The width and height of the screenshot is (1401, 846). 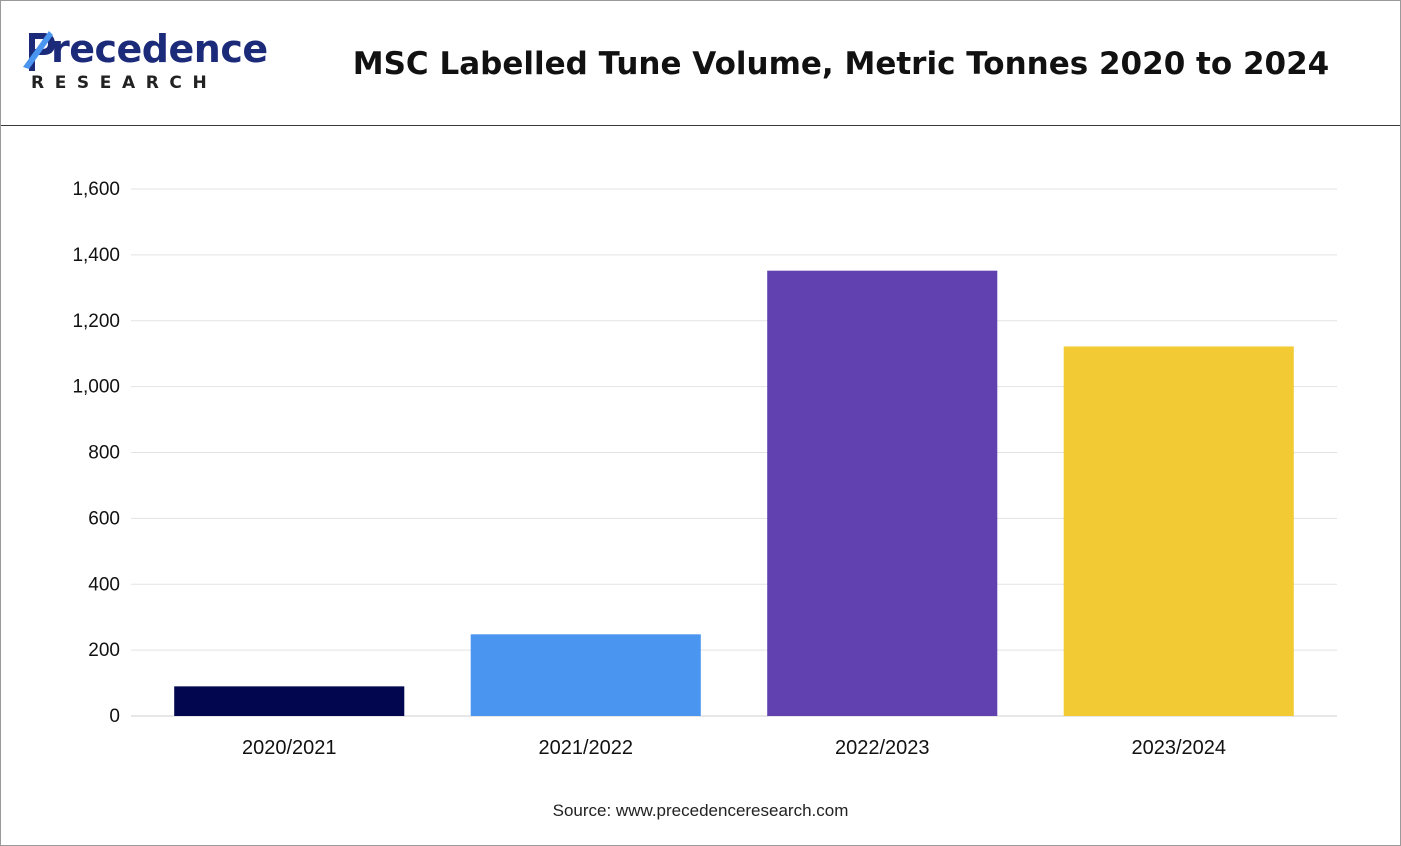 I want to click on bar-2020-2021, so click(x=289, y=701).